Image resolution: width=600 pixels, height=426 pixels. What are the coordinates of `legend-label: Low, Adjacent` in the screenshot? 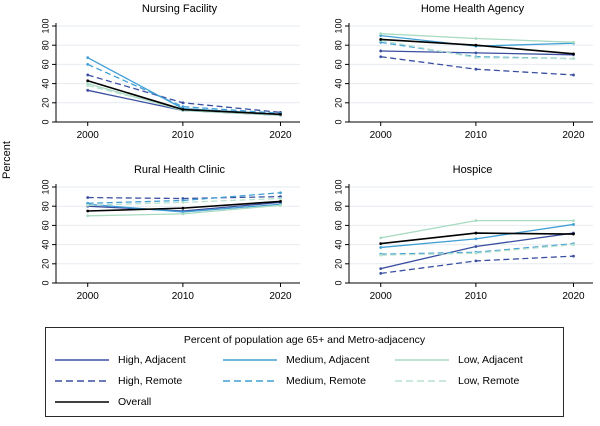 It's located at (490, 359).